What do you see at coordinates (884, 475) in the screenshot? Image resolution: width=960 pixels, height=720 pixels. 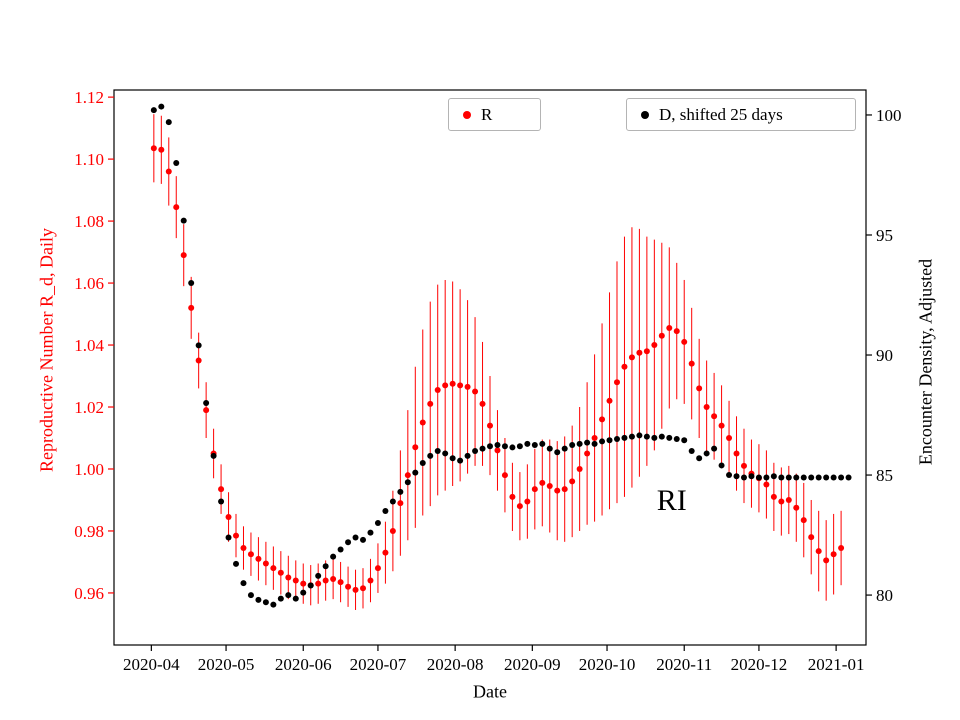 I see `y-right-tick-label: 85` at bounding box center [884, 475].